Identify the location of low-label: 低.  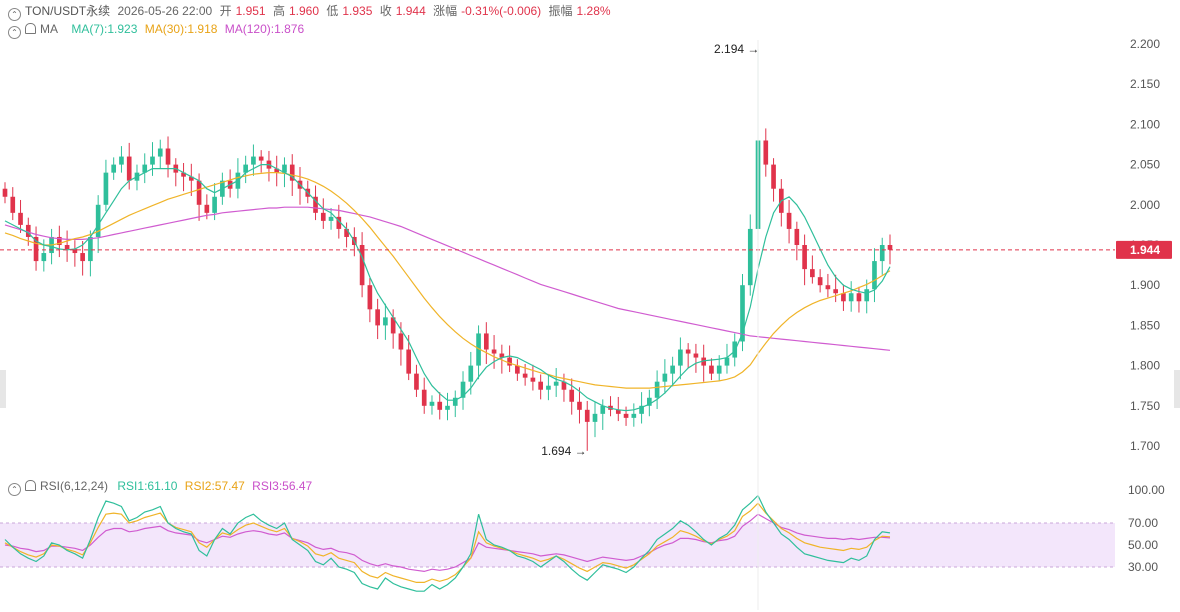
(332, 11).